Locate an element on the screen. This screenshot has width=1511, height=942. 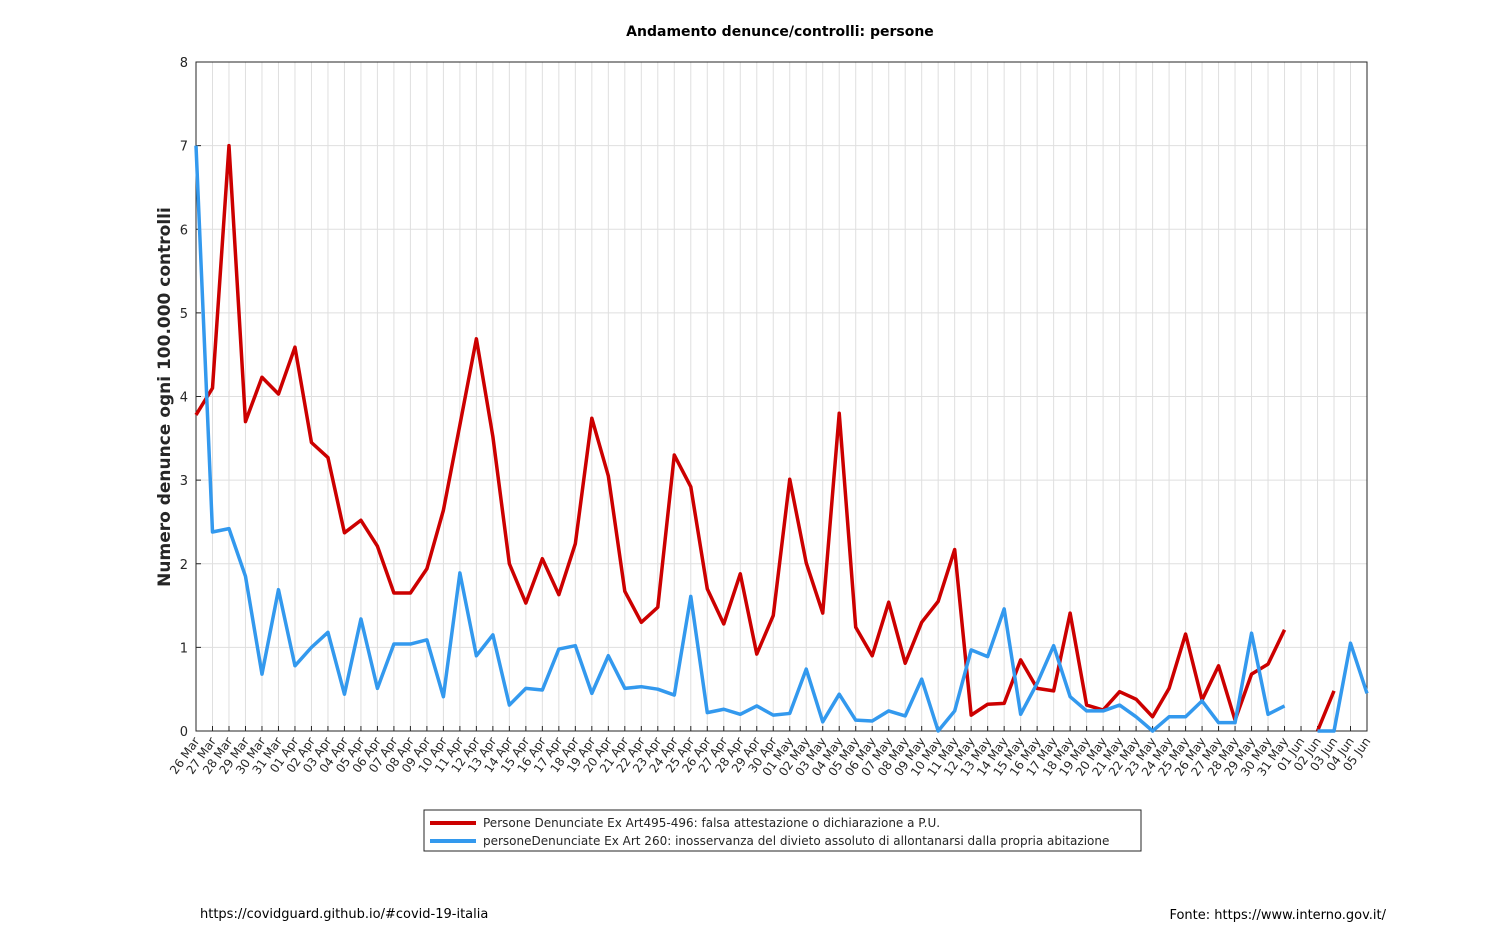
y-tick-label: 6 is located at coordinates (184, 230).